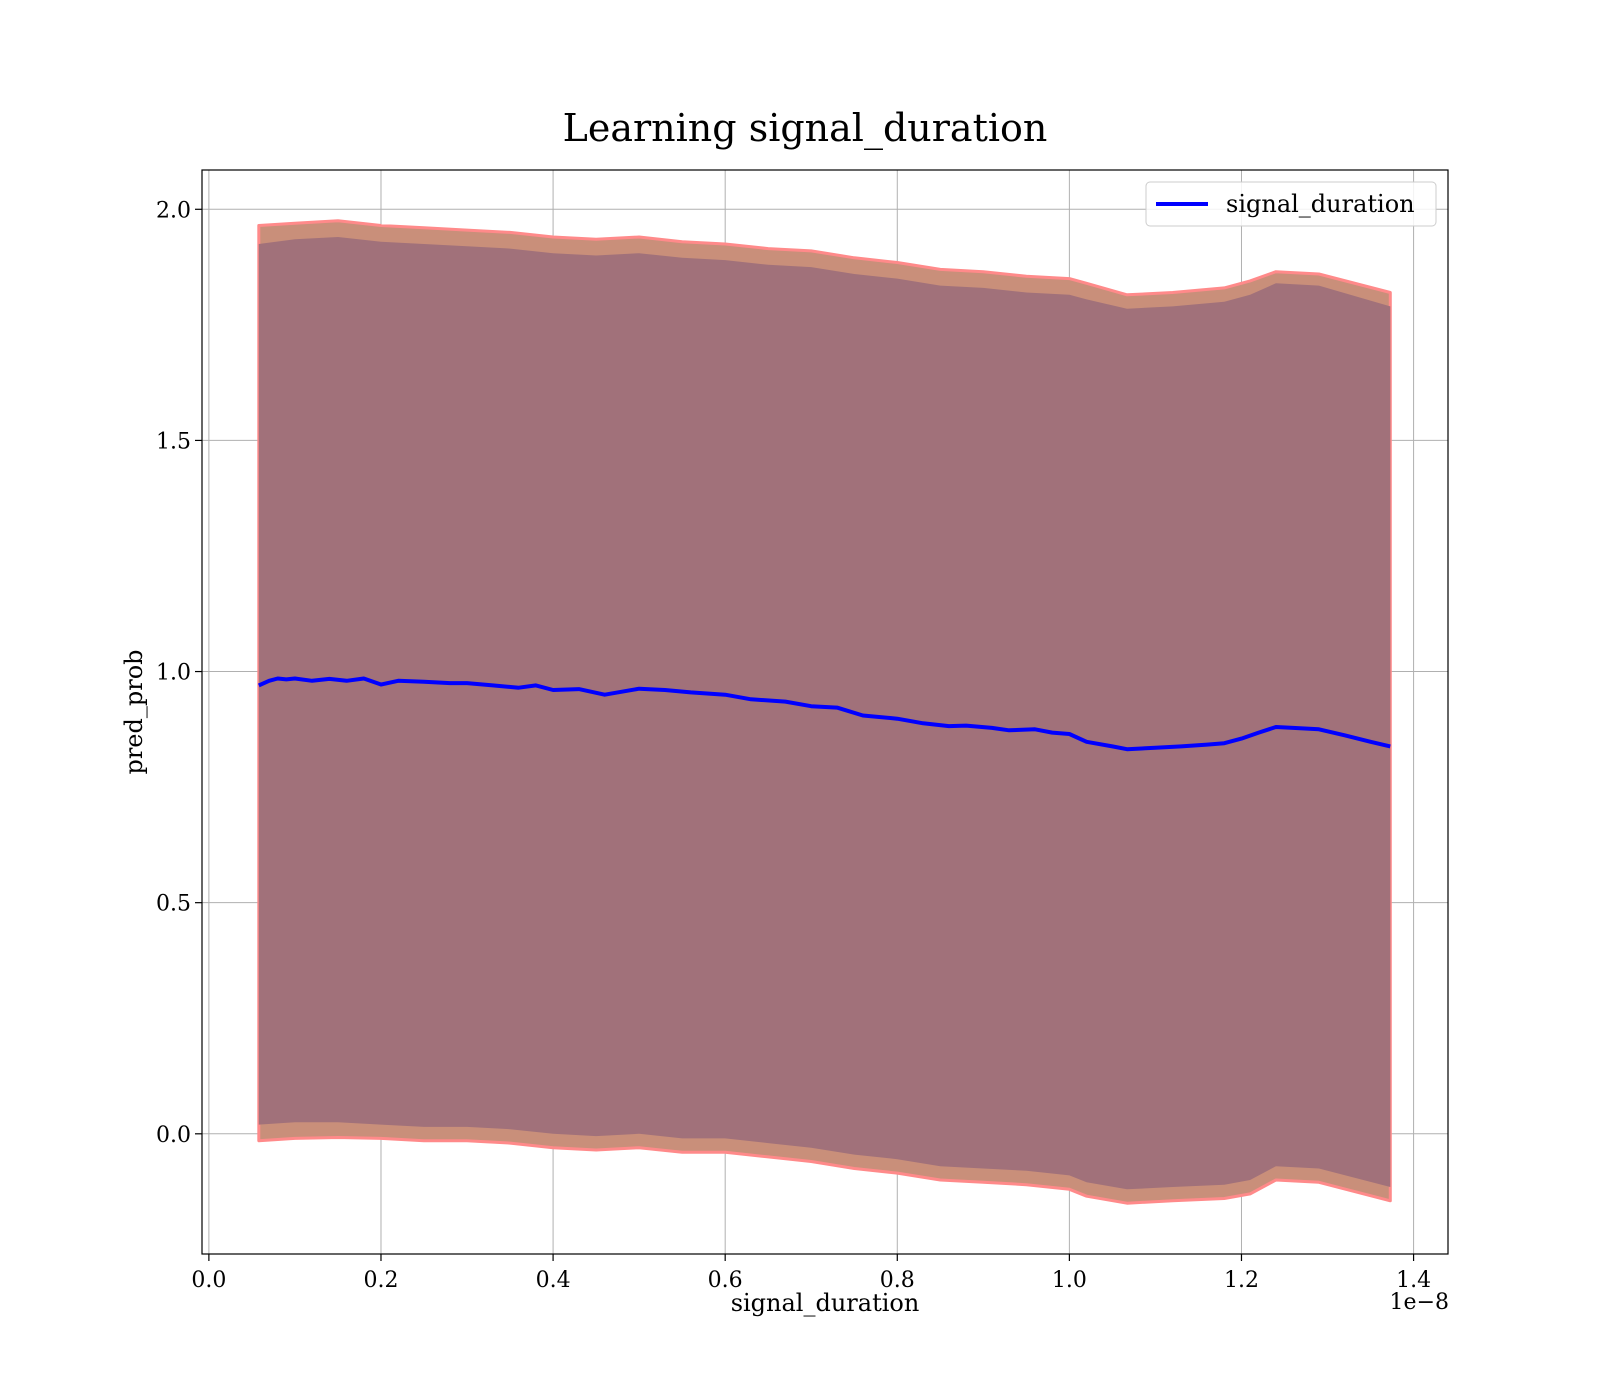  I want to click on y-tick-label: 1.5, so click(173, 441).